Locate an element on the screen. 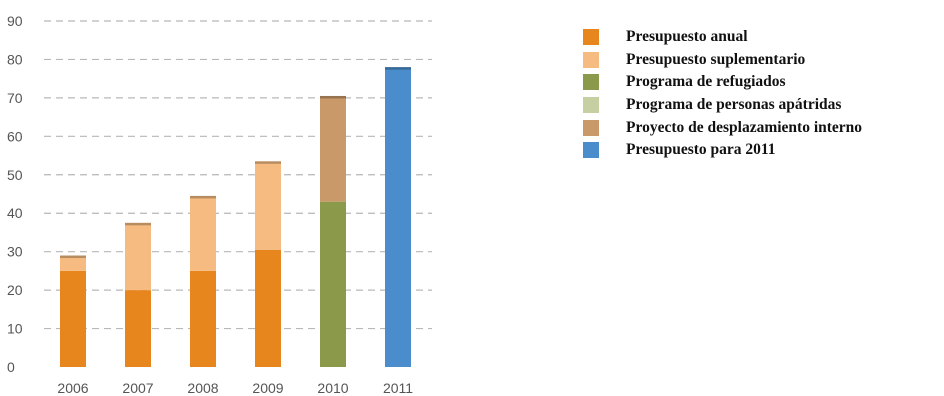 This screenshot has width=944, height=396. legend-item-proyecto-de-desplazamiento-interno: Proyecto de desplazamiento interno is located at coordinates (722, 127).